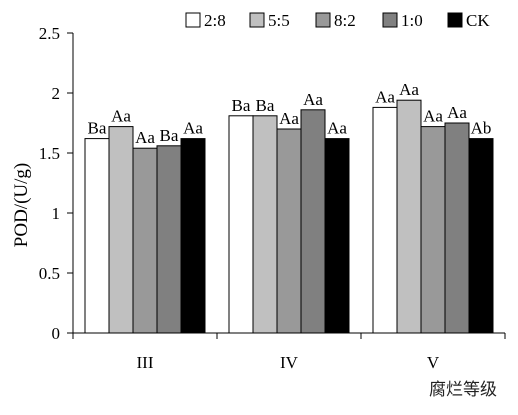 The image size is (518, 415). Describe the element at coordinates (433, 362) in the screenshot. I see `x-tick-label: V` at that location.